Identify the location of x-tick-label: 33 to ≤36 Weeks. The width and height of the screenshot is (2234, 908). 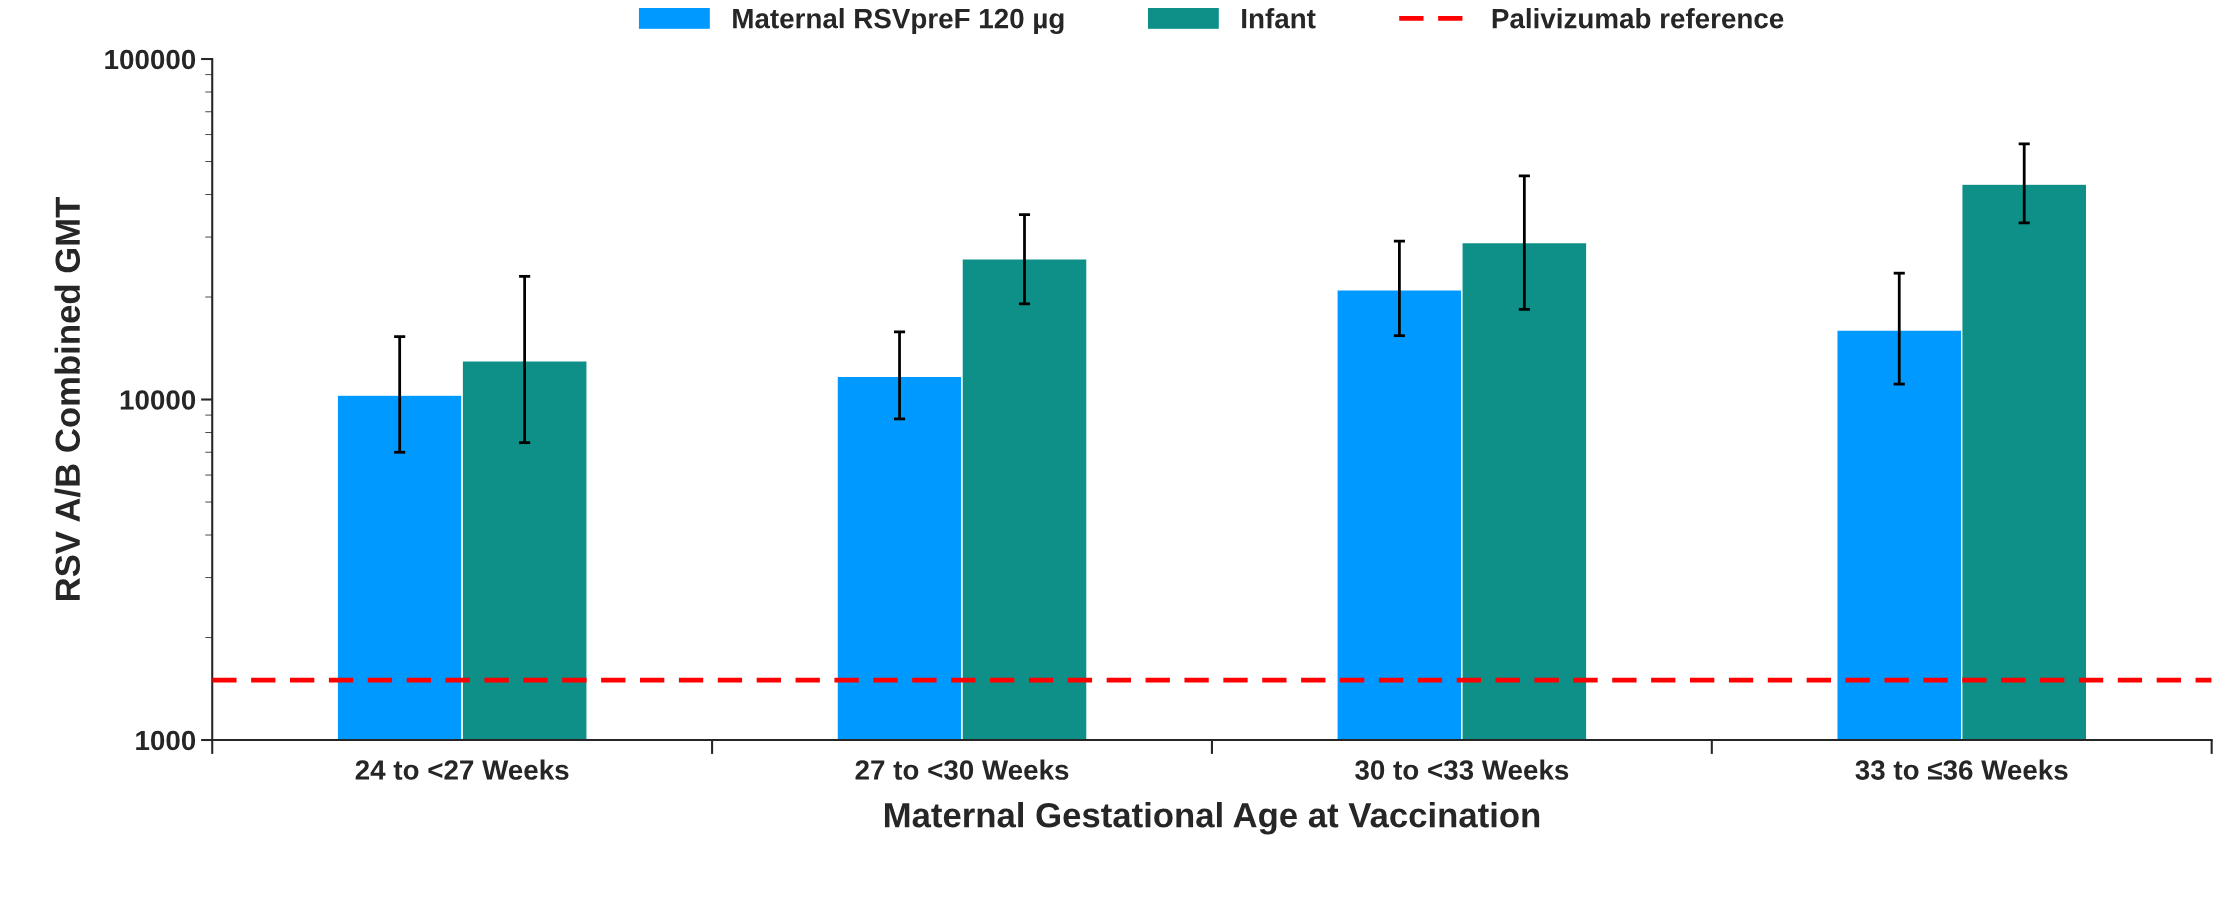
(1961, 769).